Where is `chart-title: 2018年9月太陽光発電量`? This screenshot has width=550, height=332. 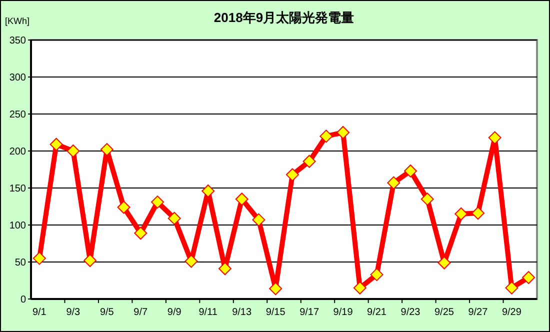 chart-title: 2018年9月太陽光発電量 is located at coordinates (284, 17).